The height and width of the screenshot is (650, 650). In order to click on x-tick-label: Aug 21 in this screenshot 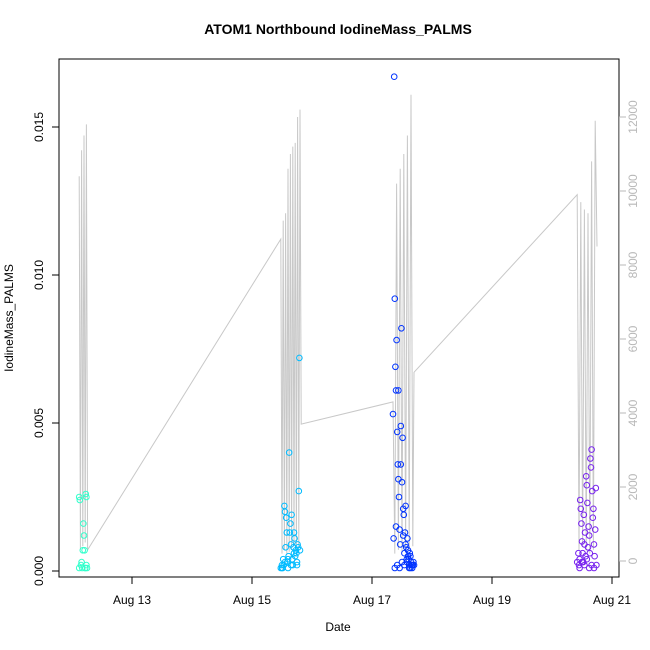, I will do `click(612, 600)`.